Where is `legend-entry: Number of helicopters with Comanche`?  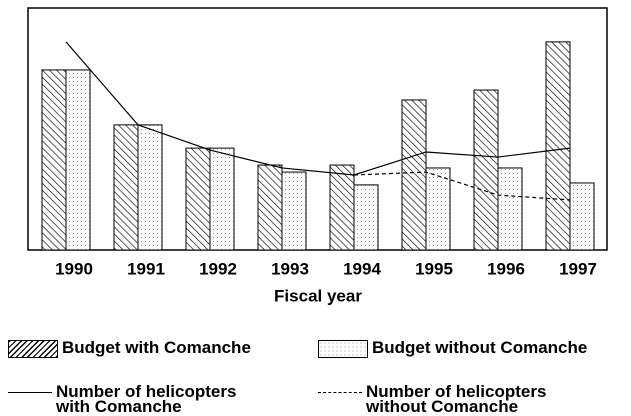
legend-entry: Number of helicopters with Comanche is located at coordinates (132, 399).